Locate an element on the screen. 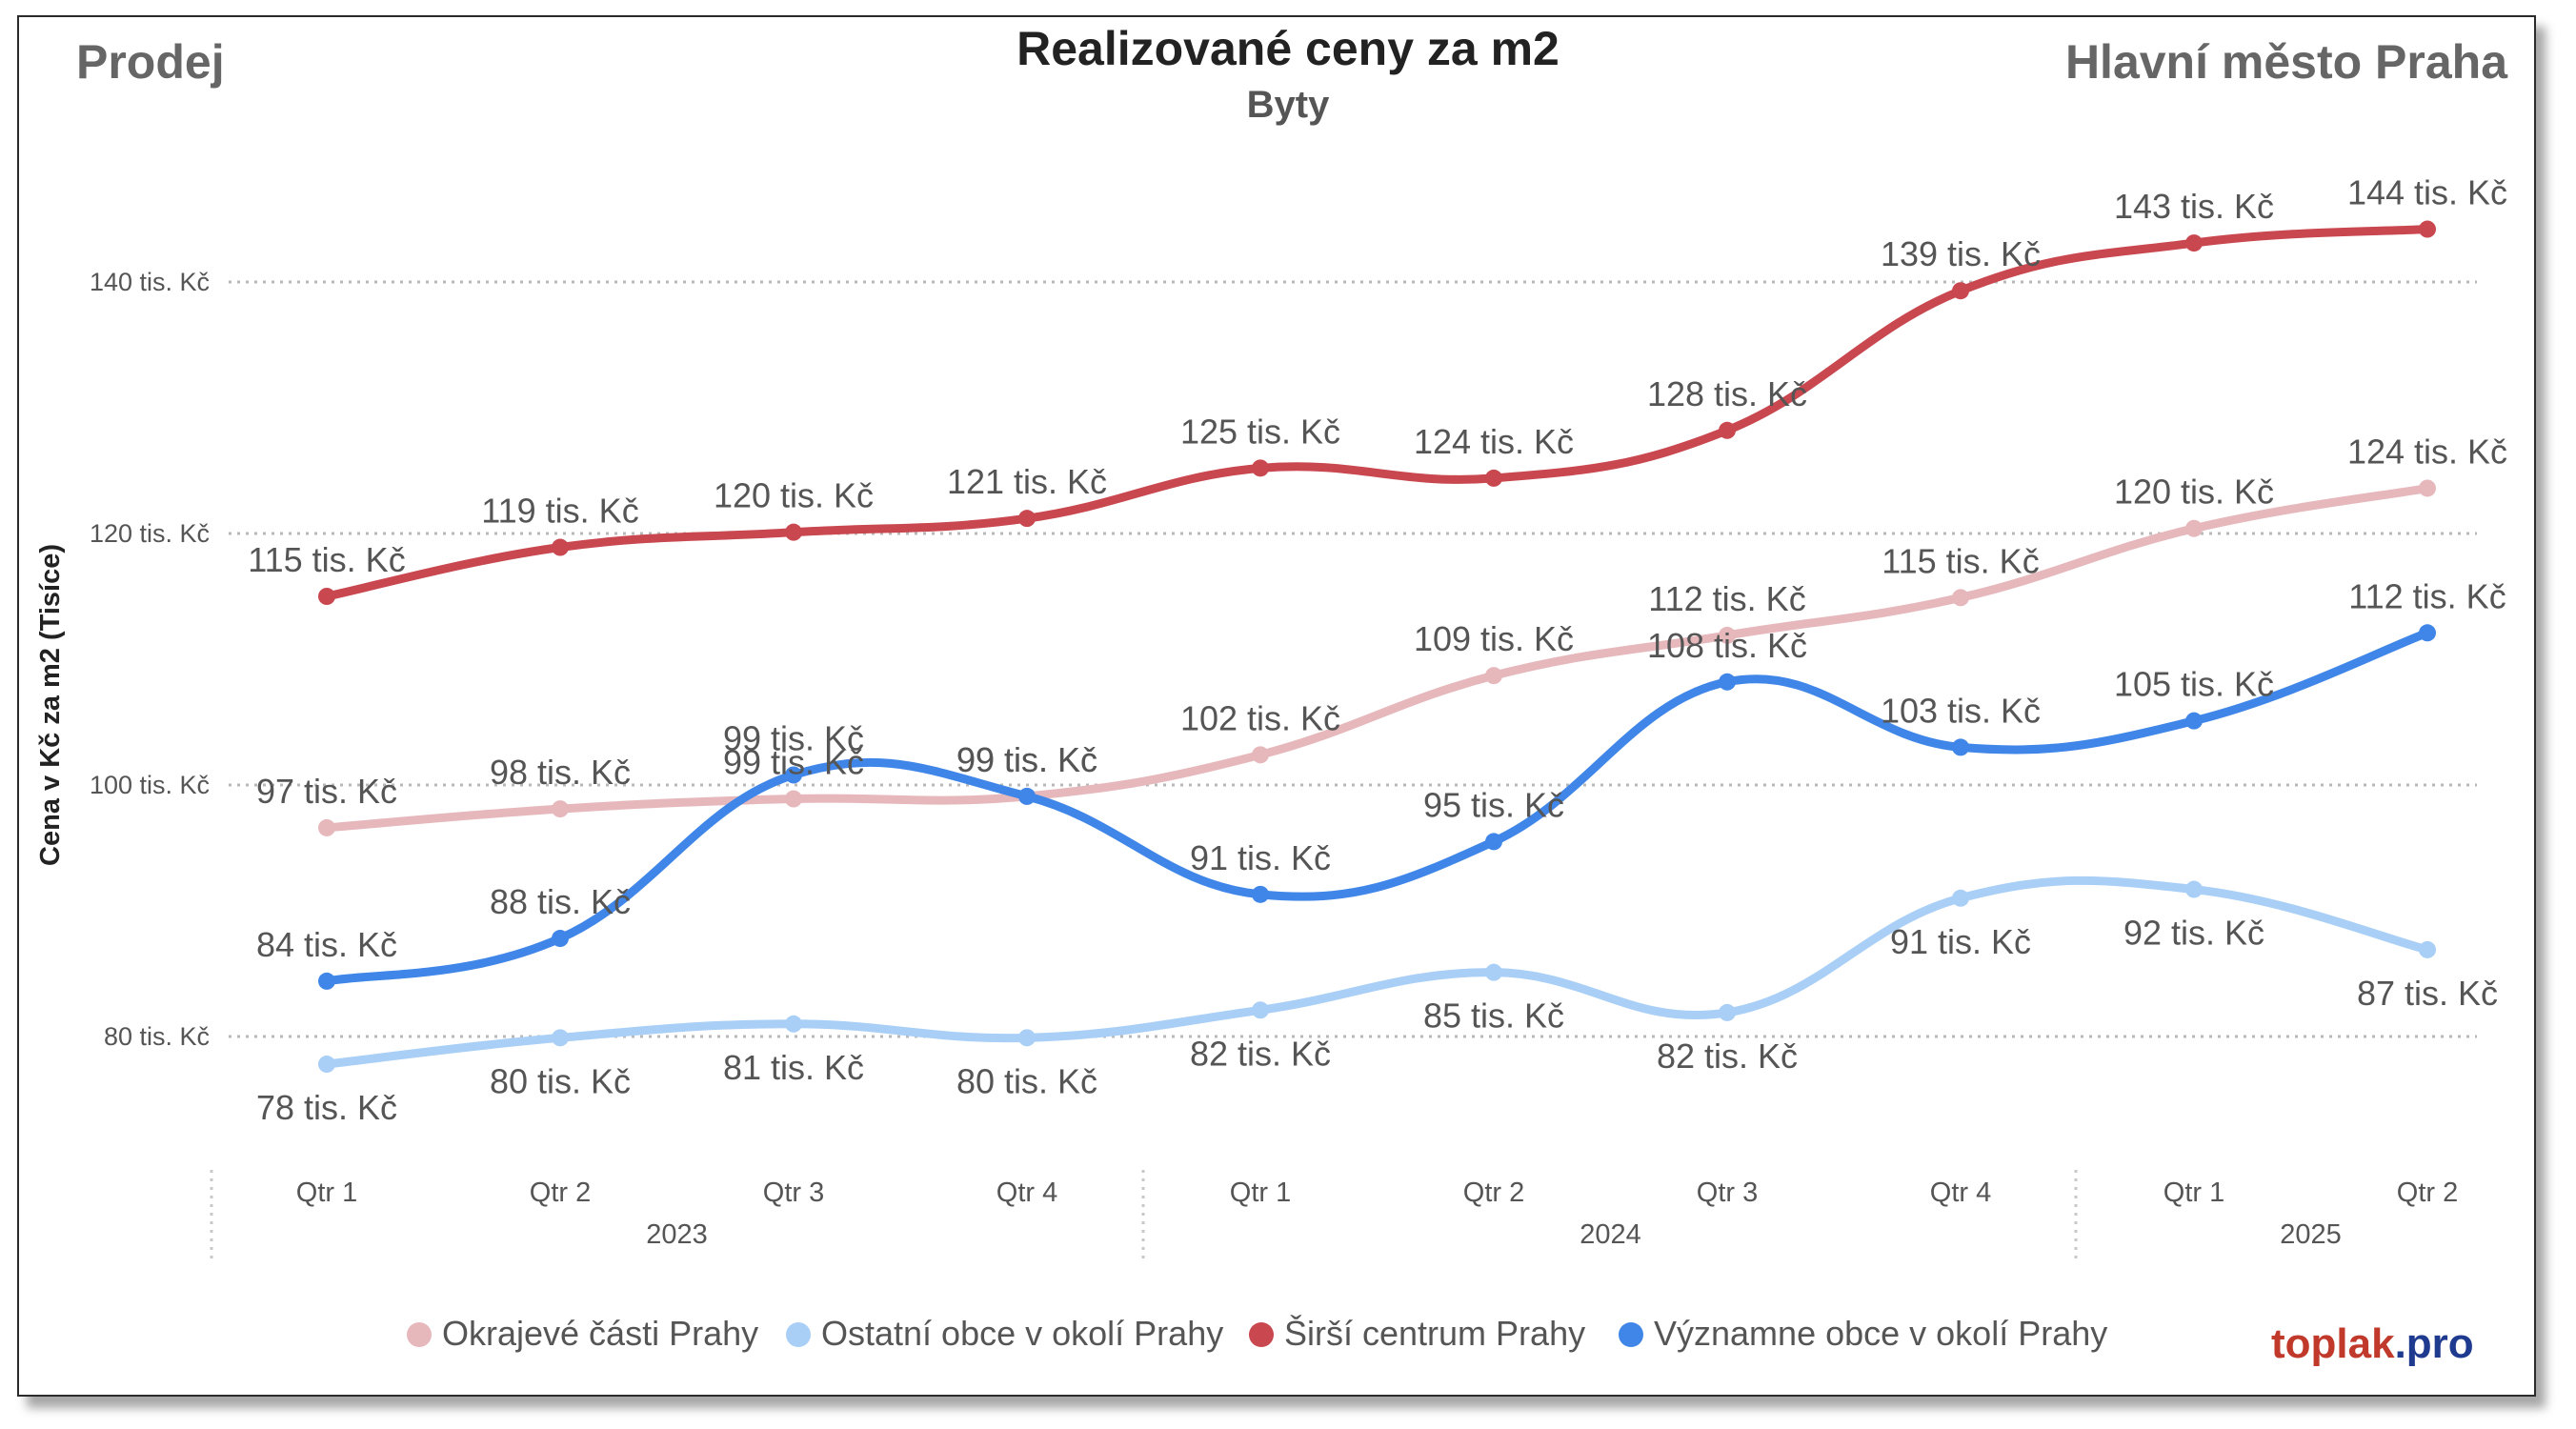 The width and height of the screenshot is (2576, 1429). y-tick-label-3: 140 tis. Kč is located at coordinates (150, 282).